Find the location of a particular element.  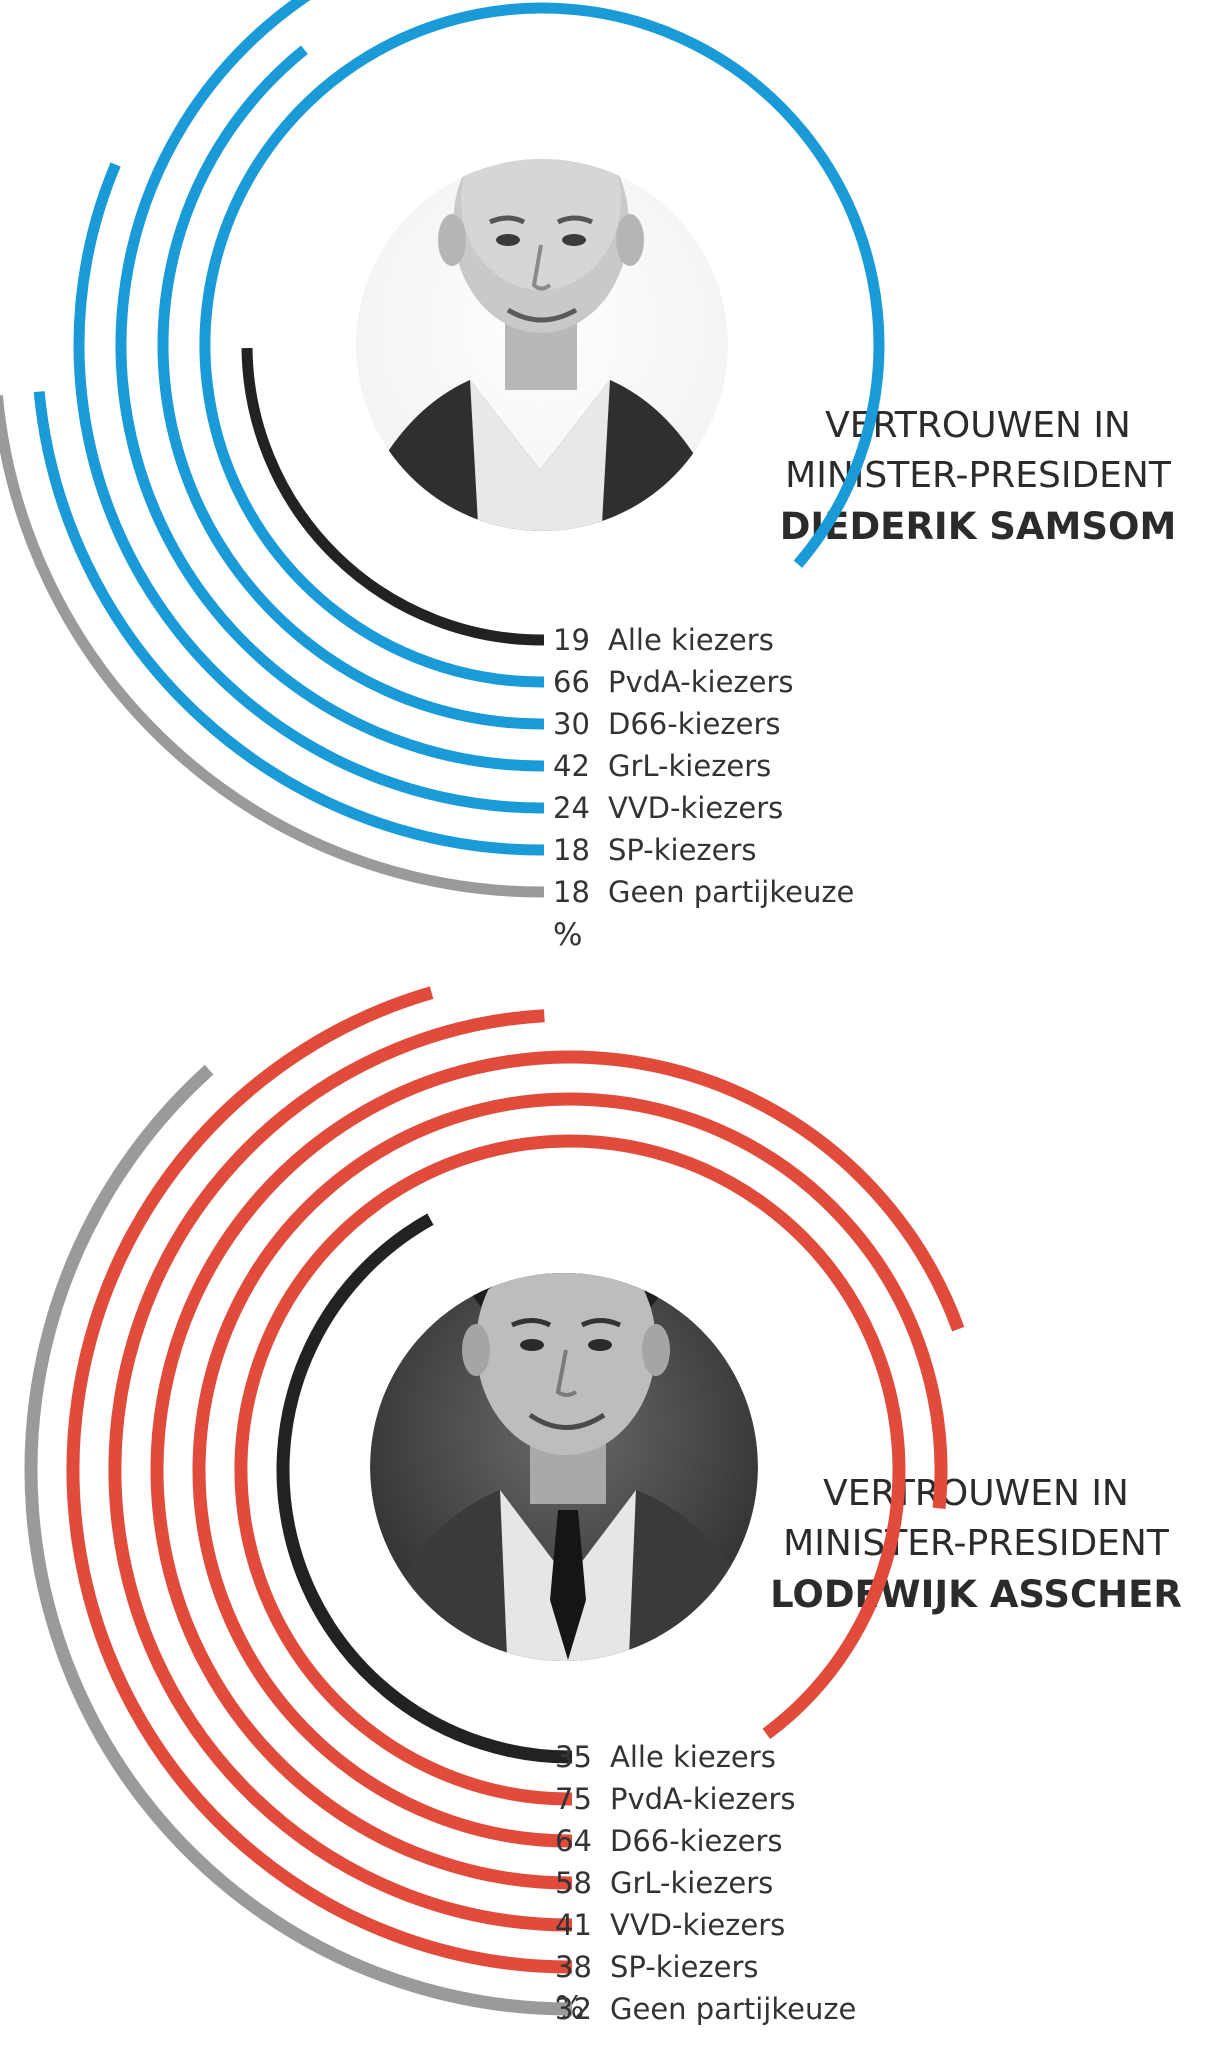

arc-sp-kiezers is located at coordinates (289, 623).